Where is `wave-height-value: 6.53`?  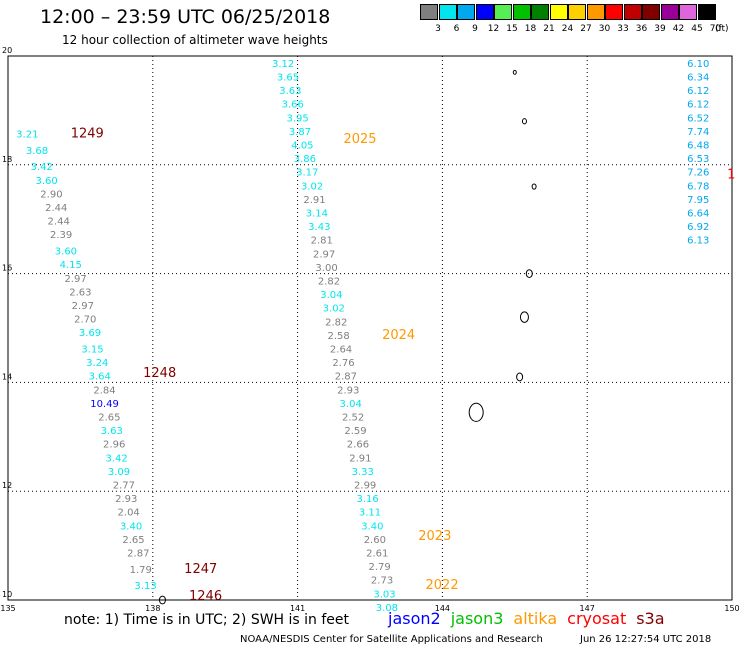 wave-height-value: 6.53 is located at coordinates (698, 159).